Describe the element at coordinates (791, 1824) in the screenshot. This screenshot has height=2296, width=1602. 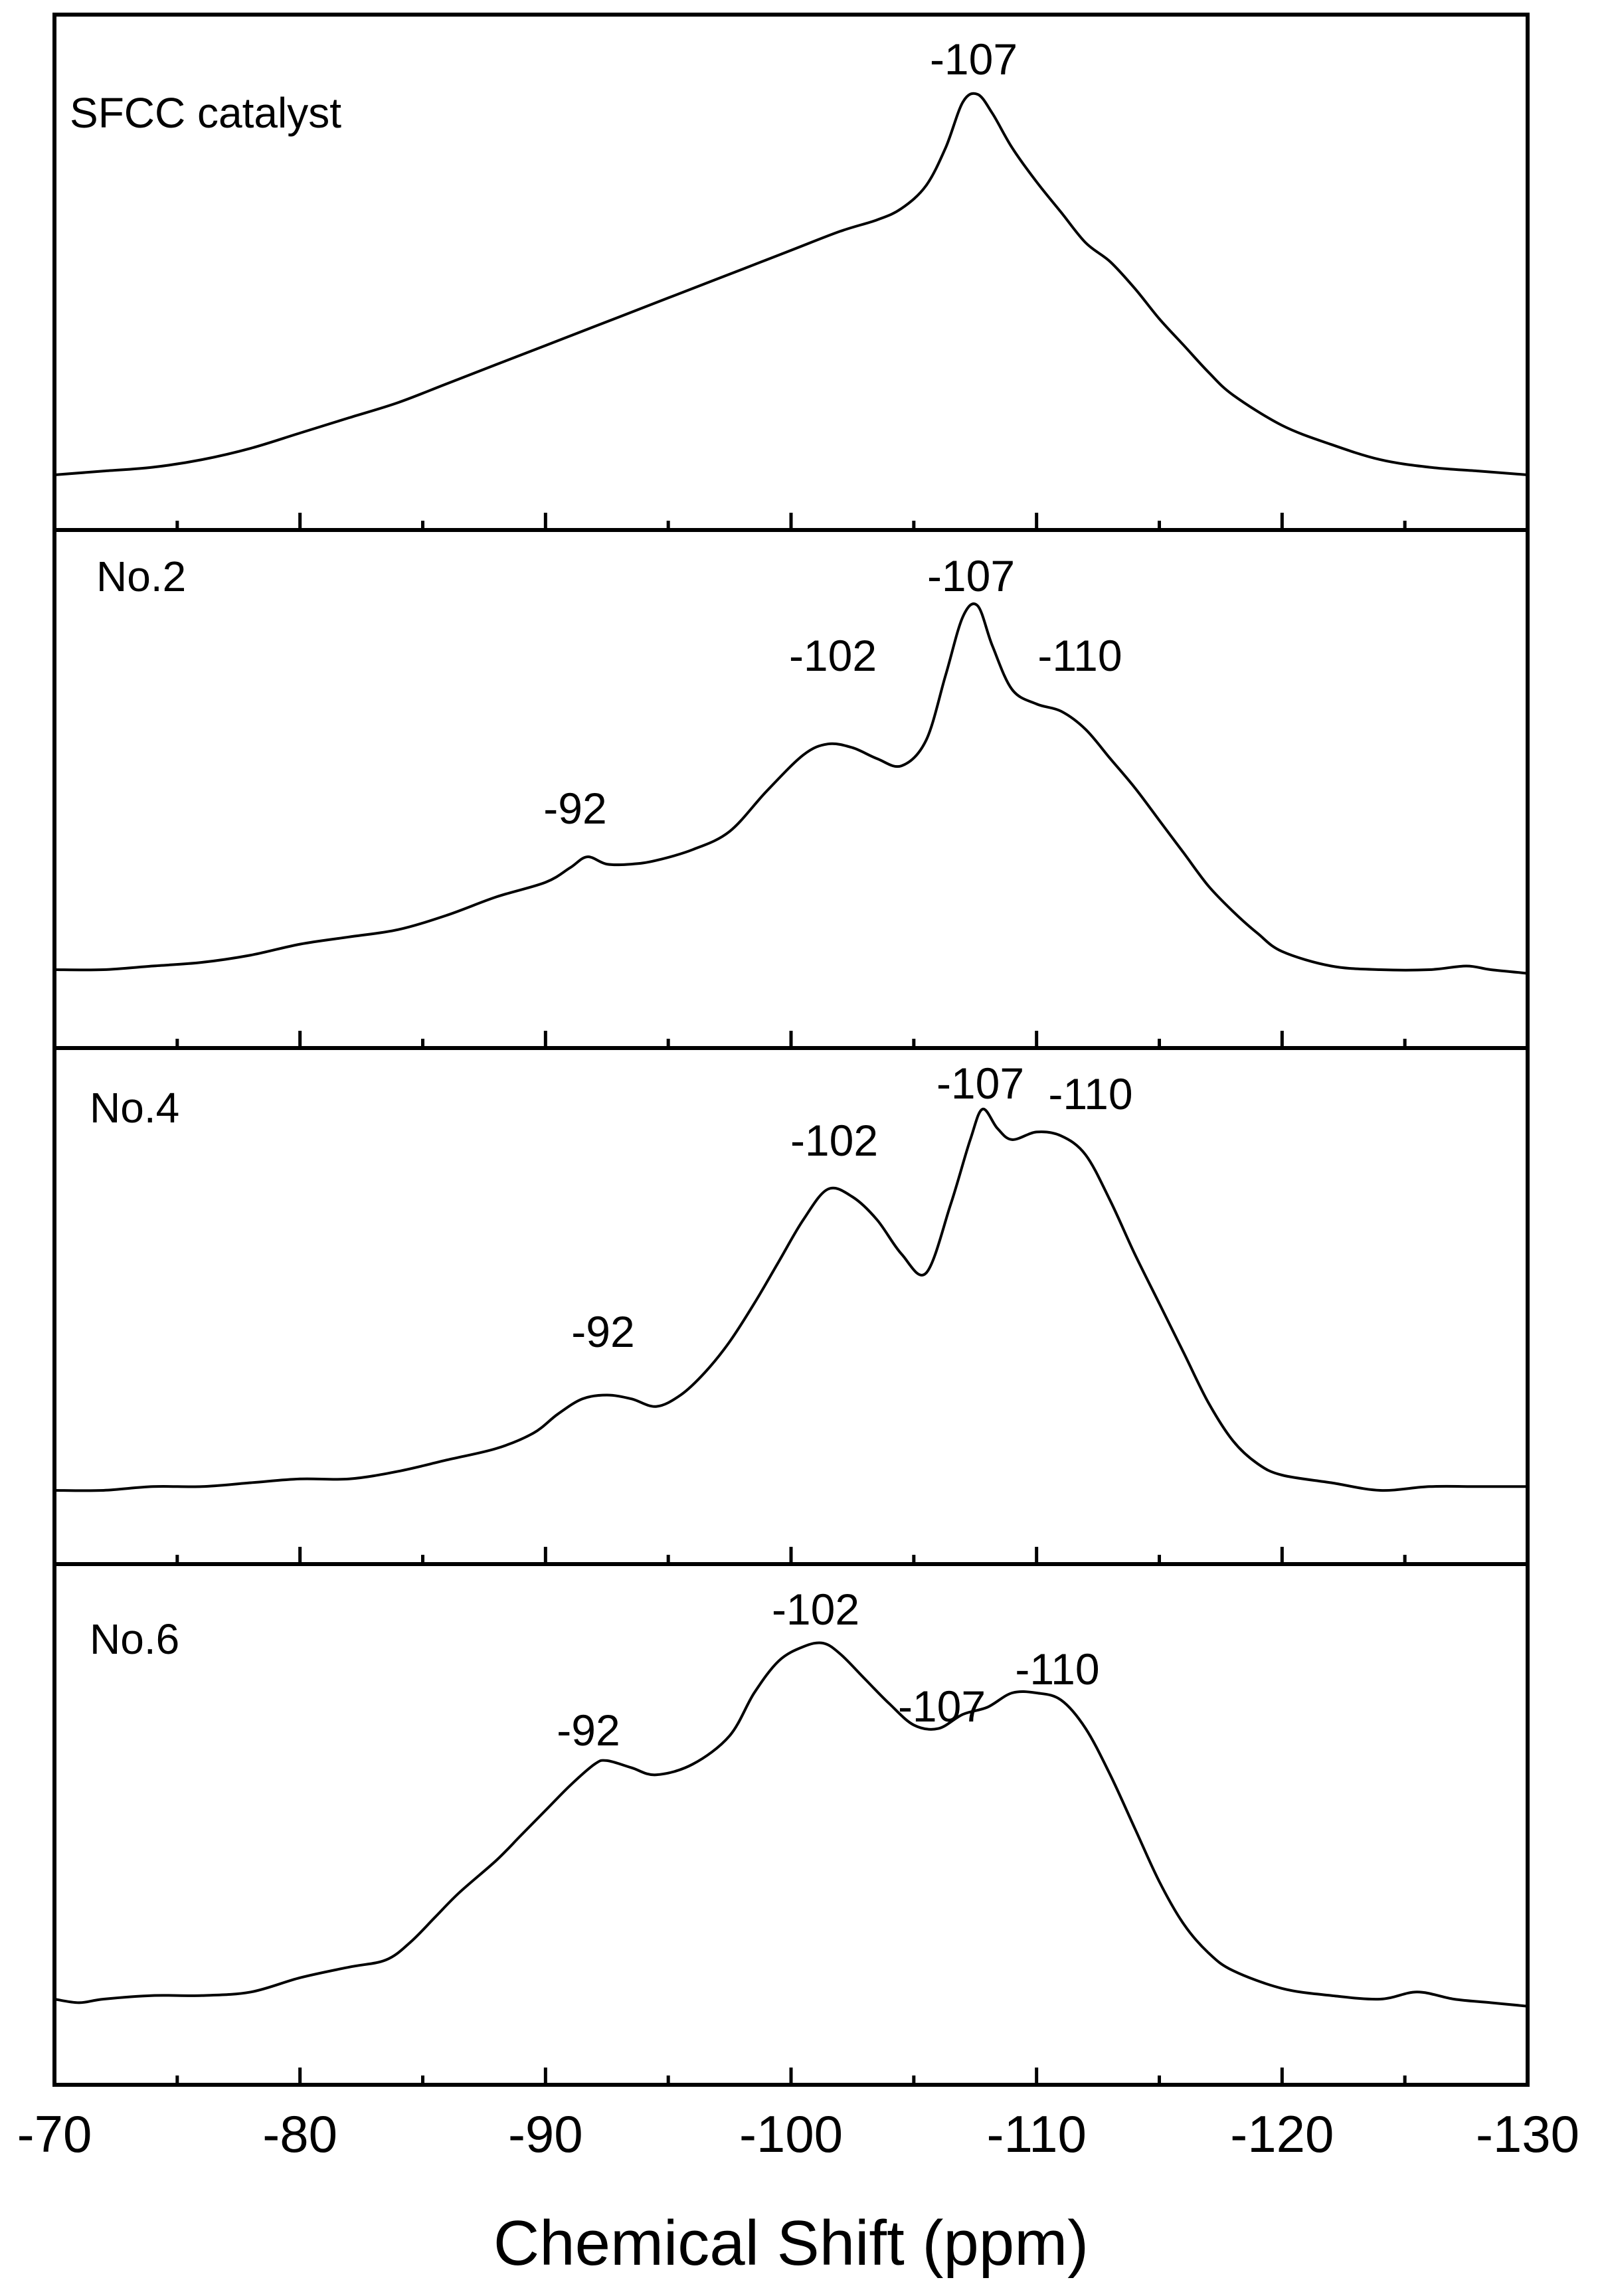
I see `spectrum-line-no6` at that location.